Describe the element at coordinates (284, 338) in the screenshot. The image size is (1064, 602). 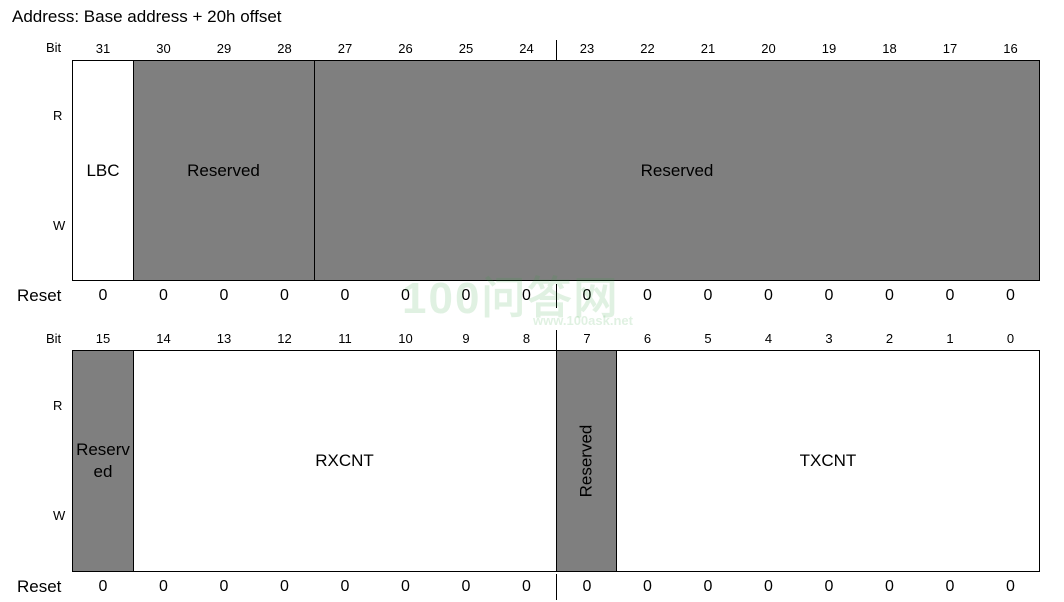
I see `bit-number: 12` at that location.